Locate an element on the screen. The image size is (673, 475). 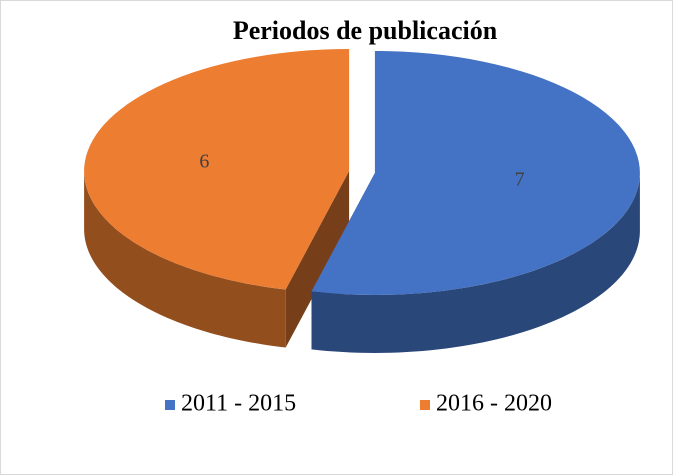
legend-label: 2011 - 2015 is located at coordinates (238, 404).